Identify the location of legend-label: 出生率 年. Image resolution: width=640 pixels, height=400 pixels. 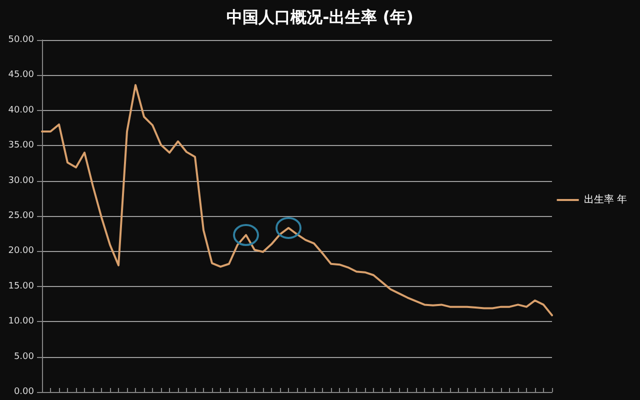
(606, 200).